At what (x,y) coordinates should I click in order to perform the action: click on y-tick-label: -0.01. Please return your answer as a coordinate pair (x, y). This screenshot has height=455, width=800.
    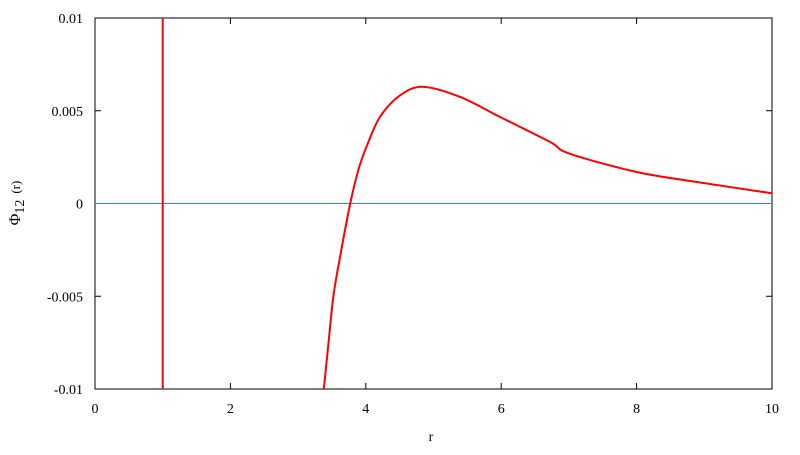
    Looking at the image, I should click on (68, 390).